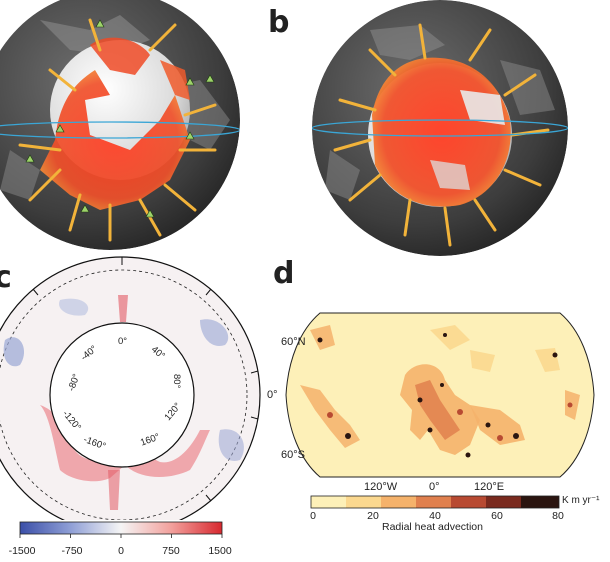 The image size is (610, 562). I want to click on lat-label: 0°, so click(272, 395).